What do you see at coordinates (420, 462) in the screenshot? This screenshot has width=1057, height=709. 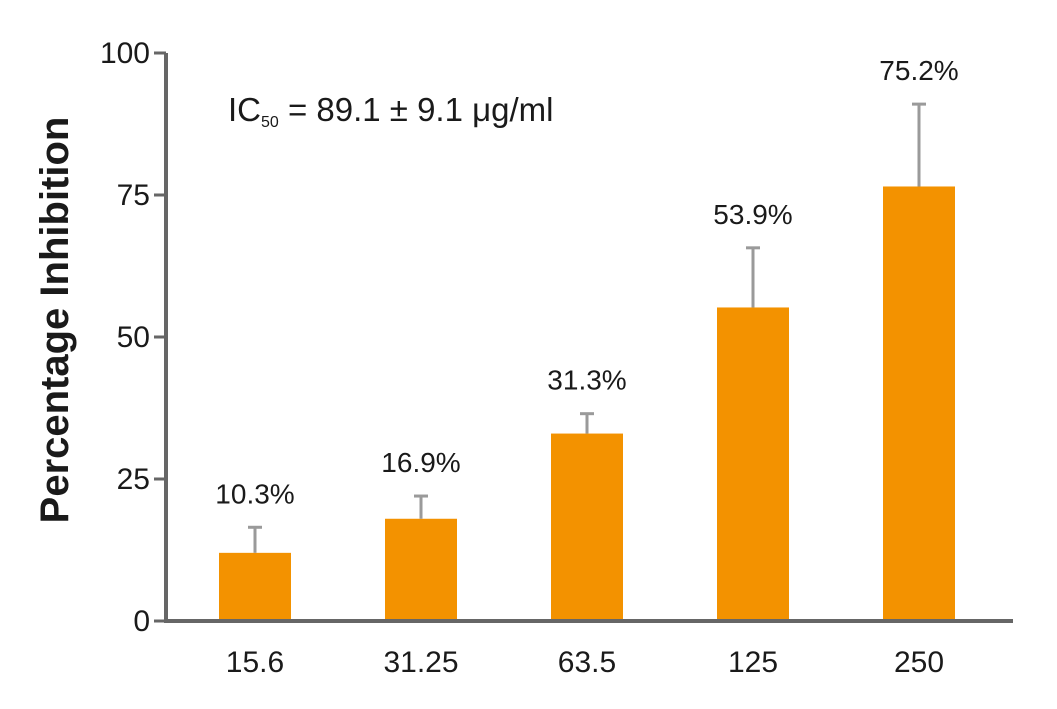 I see `data-label: 16.9%` at bounding box center [420, 462].